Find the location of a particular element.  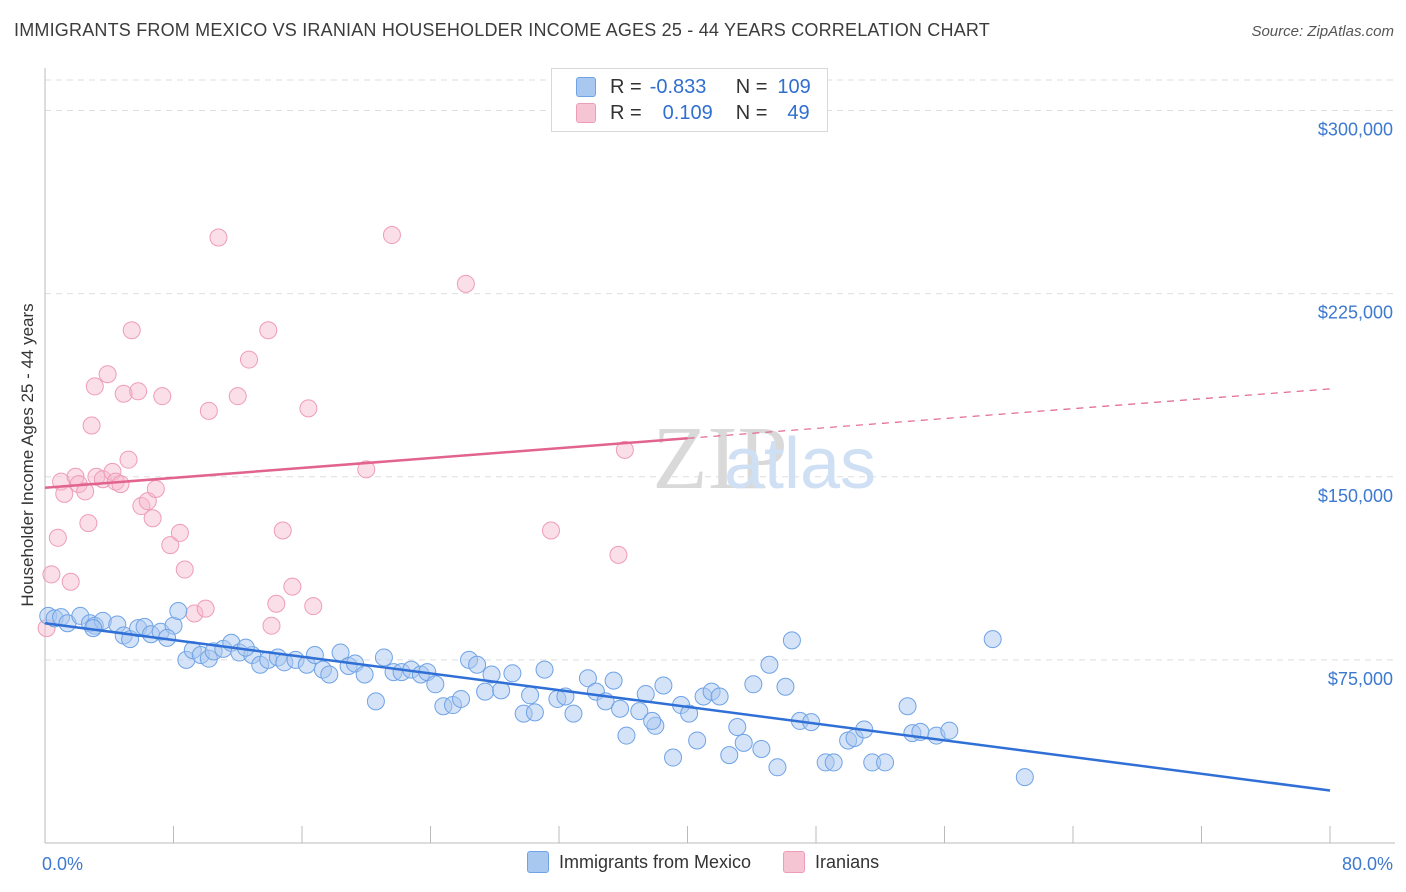

series-legend: Immigrants from Mexico Iranians is located at coordinates (719, 862).